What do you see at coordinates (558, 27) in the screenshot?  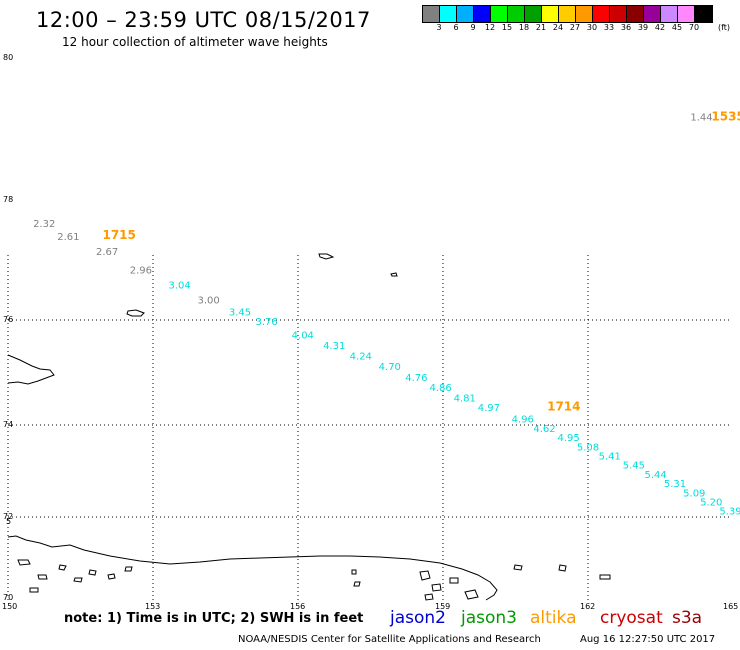 I see `colorbar-tick-label: 24` at bounding box center [558, 27].